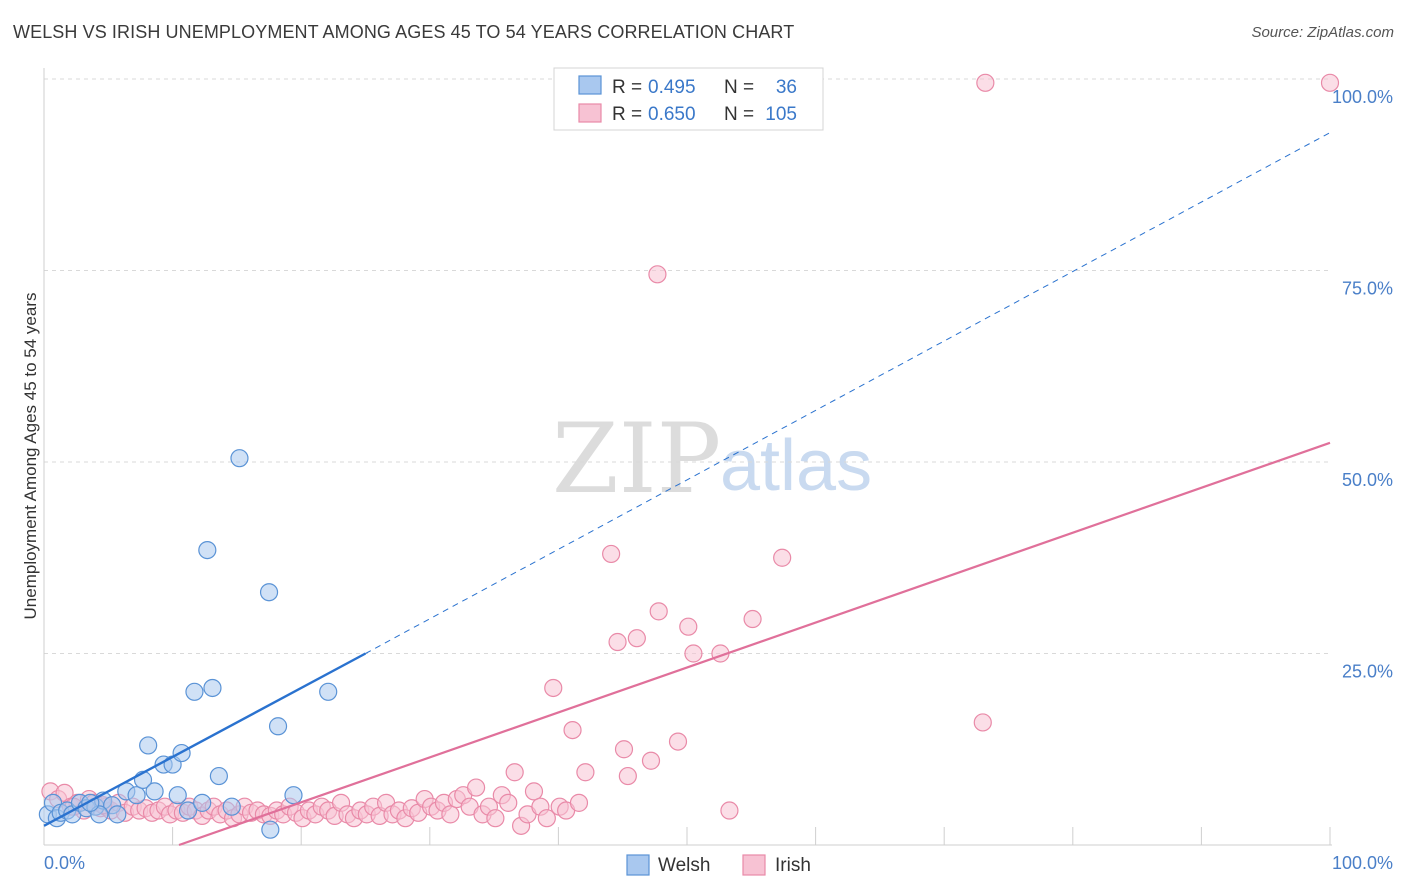 The width and height of the screenshot is (1406, 892). Describe the element at coordinates (1367, 672) in the screenshot. I see `y-tick-label-25: 25.0%` at that location.